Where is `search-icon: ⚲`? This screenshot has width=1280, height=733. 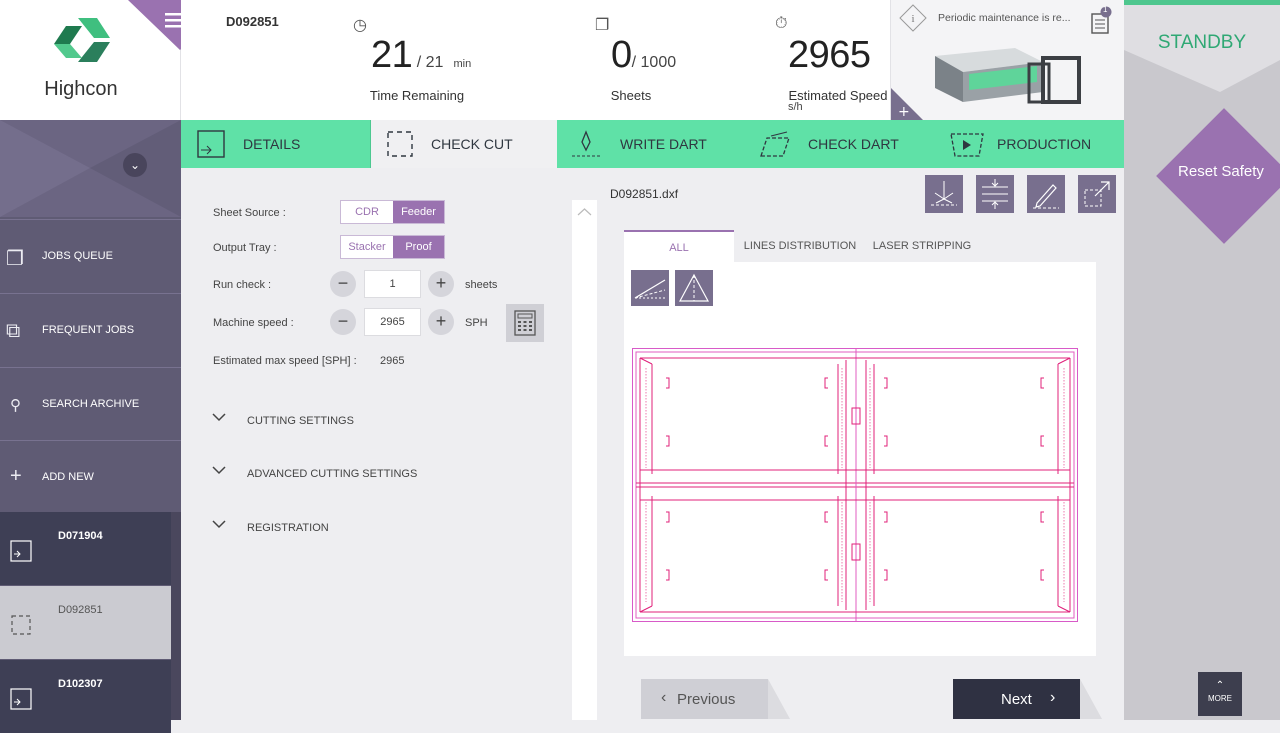
search-icon: ⚲ is located at coordinates (15, 405).